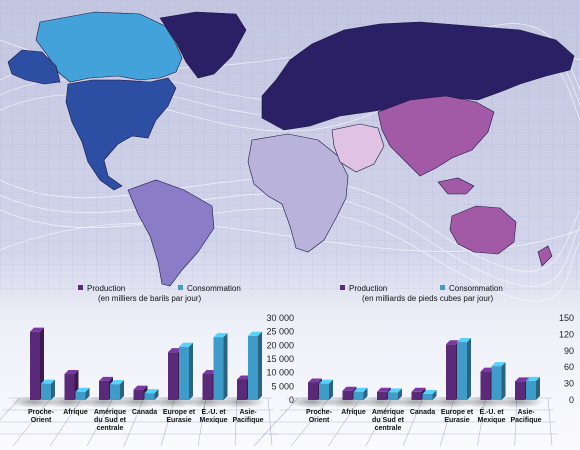 Image resolution: width=580 pixels, height=450 pixels. I want to click on region-australia, so click(483, 230).